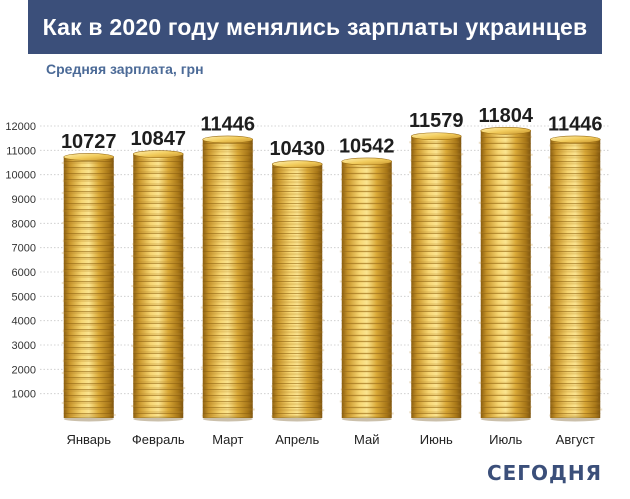 This screenshot has width=630, height=499. Describe the element at coordinates (505, 439) in the screenshot. I see `x-tick-label: Июль` at that location.